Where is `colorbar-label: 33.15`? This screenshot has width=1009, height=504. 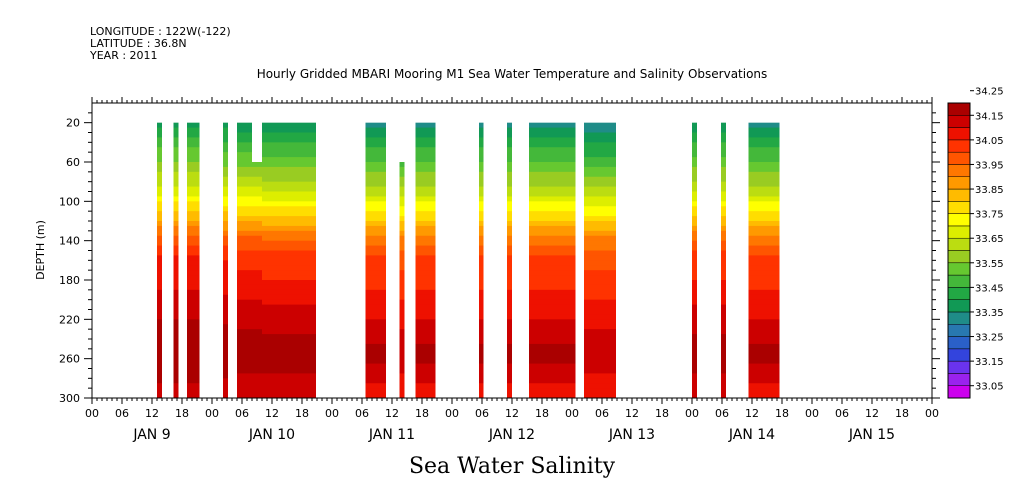
colorbar-label: 33.15 is located at coordinates (989, 362).